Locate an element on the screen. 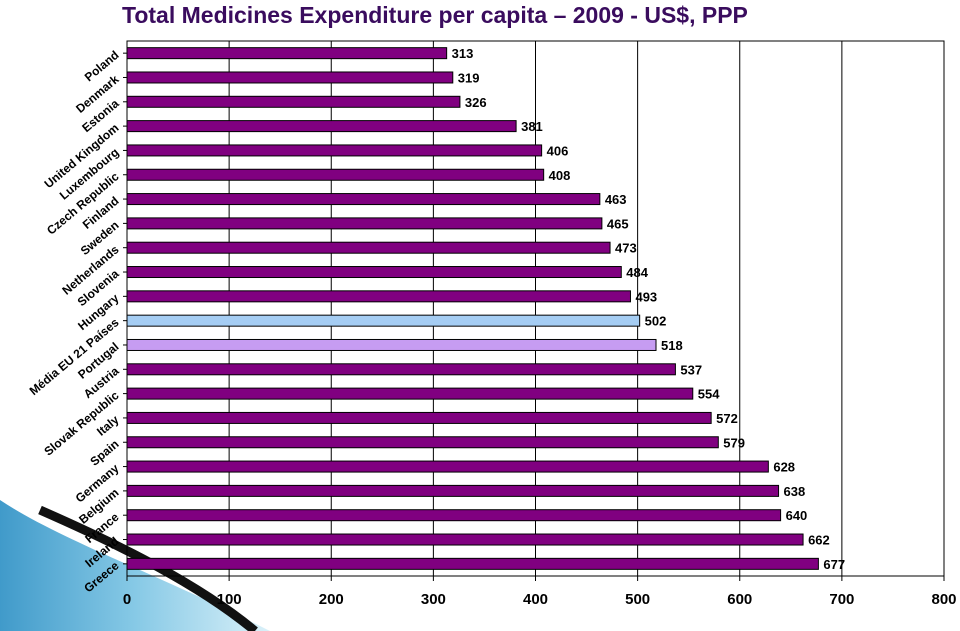  x-tick-label: 0 is located at coordinates (127, 599).